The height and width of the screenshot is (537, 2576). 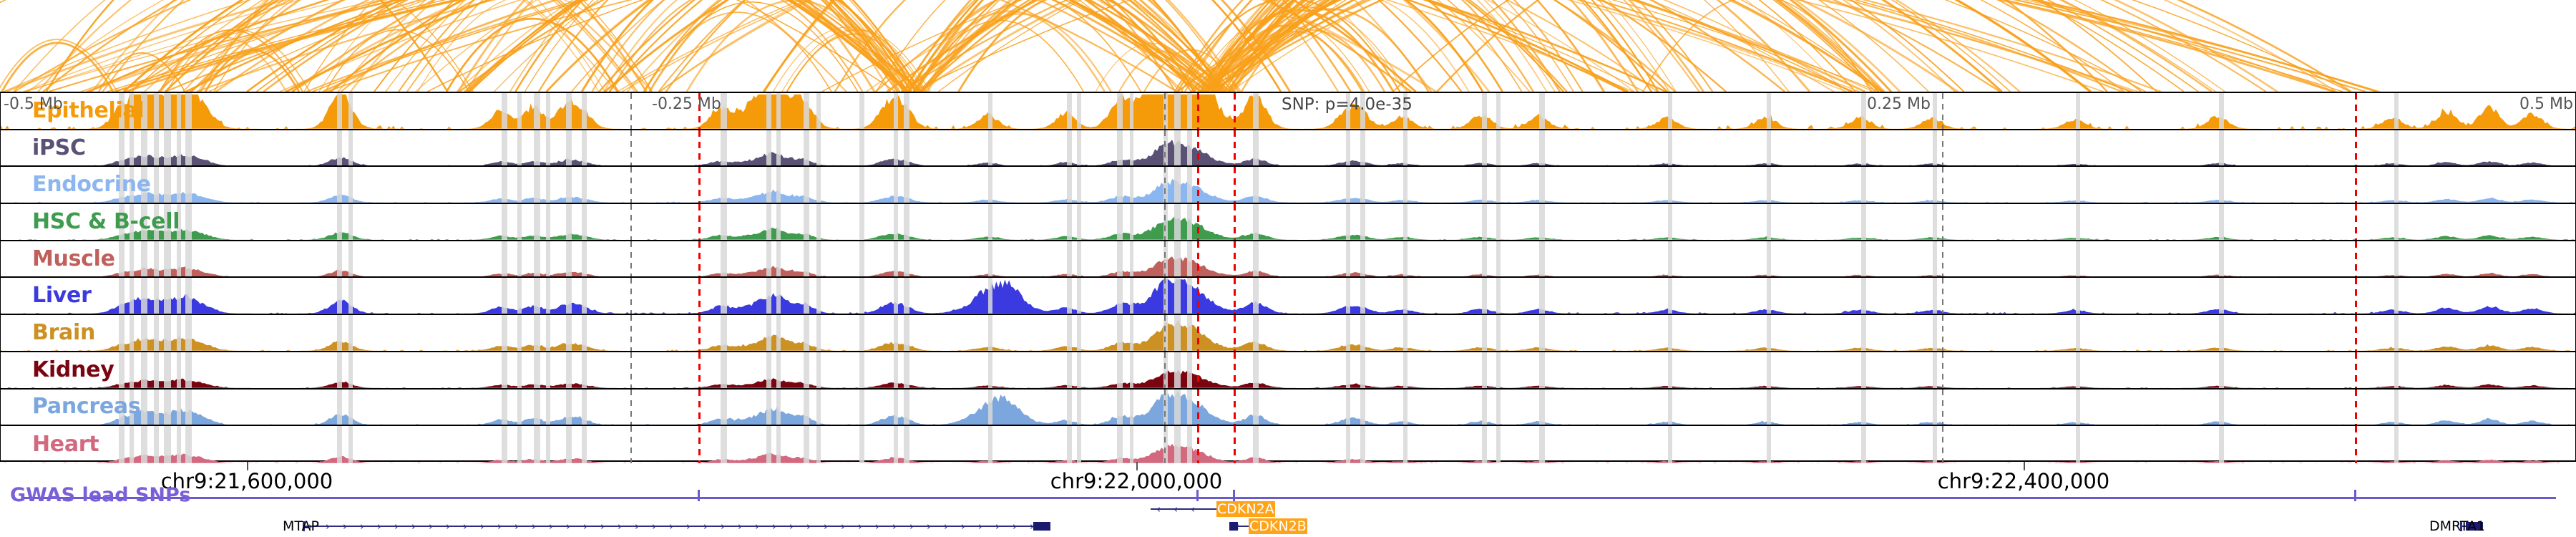 What do you see at coordinates (1288, 408) in the screenshot?
I see `track-pancreas: Pancreas` at bounding box center [1288, 408].